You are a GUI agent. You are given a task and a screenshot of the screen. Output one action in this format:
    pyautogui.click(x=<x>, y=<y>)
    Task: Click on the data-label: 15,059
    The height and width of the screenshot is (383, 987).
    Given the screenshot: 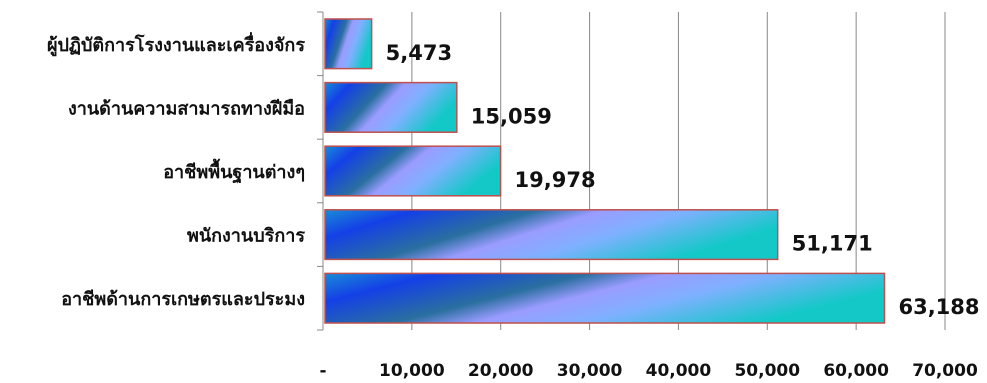 What is the action you would take?
    pyautogui.click(x=511, y=116)
    